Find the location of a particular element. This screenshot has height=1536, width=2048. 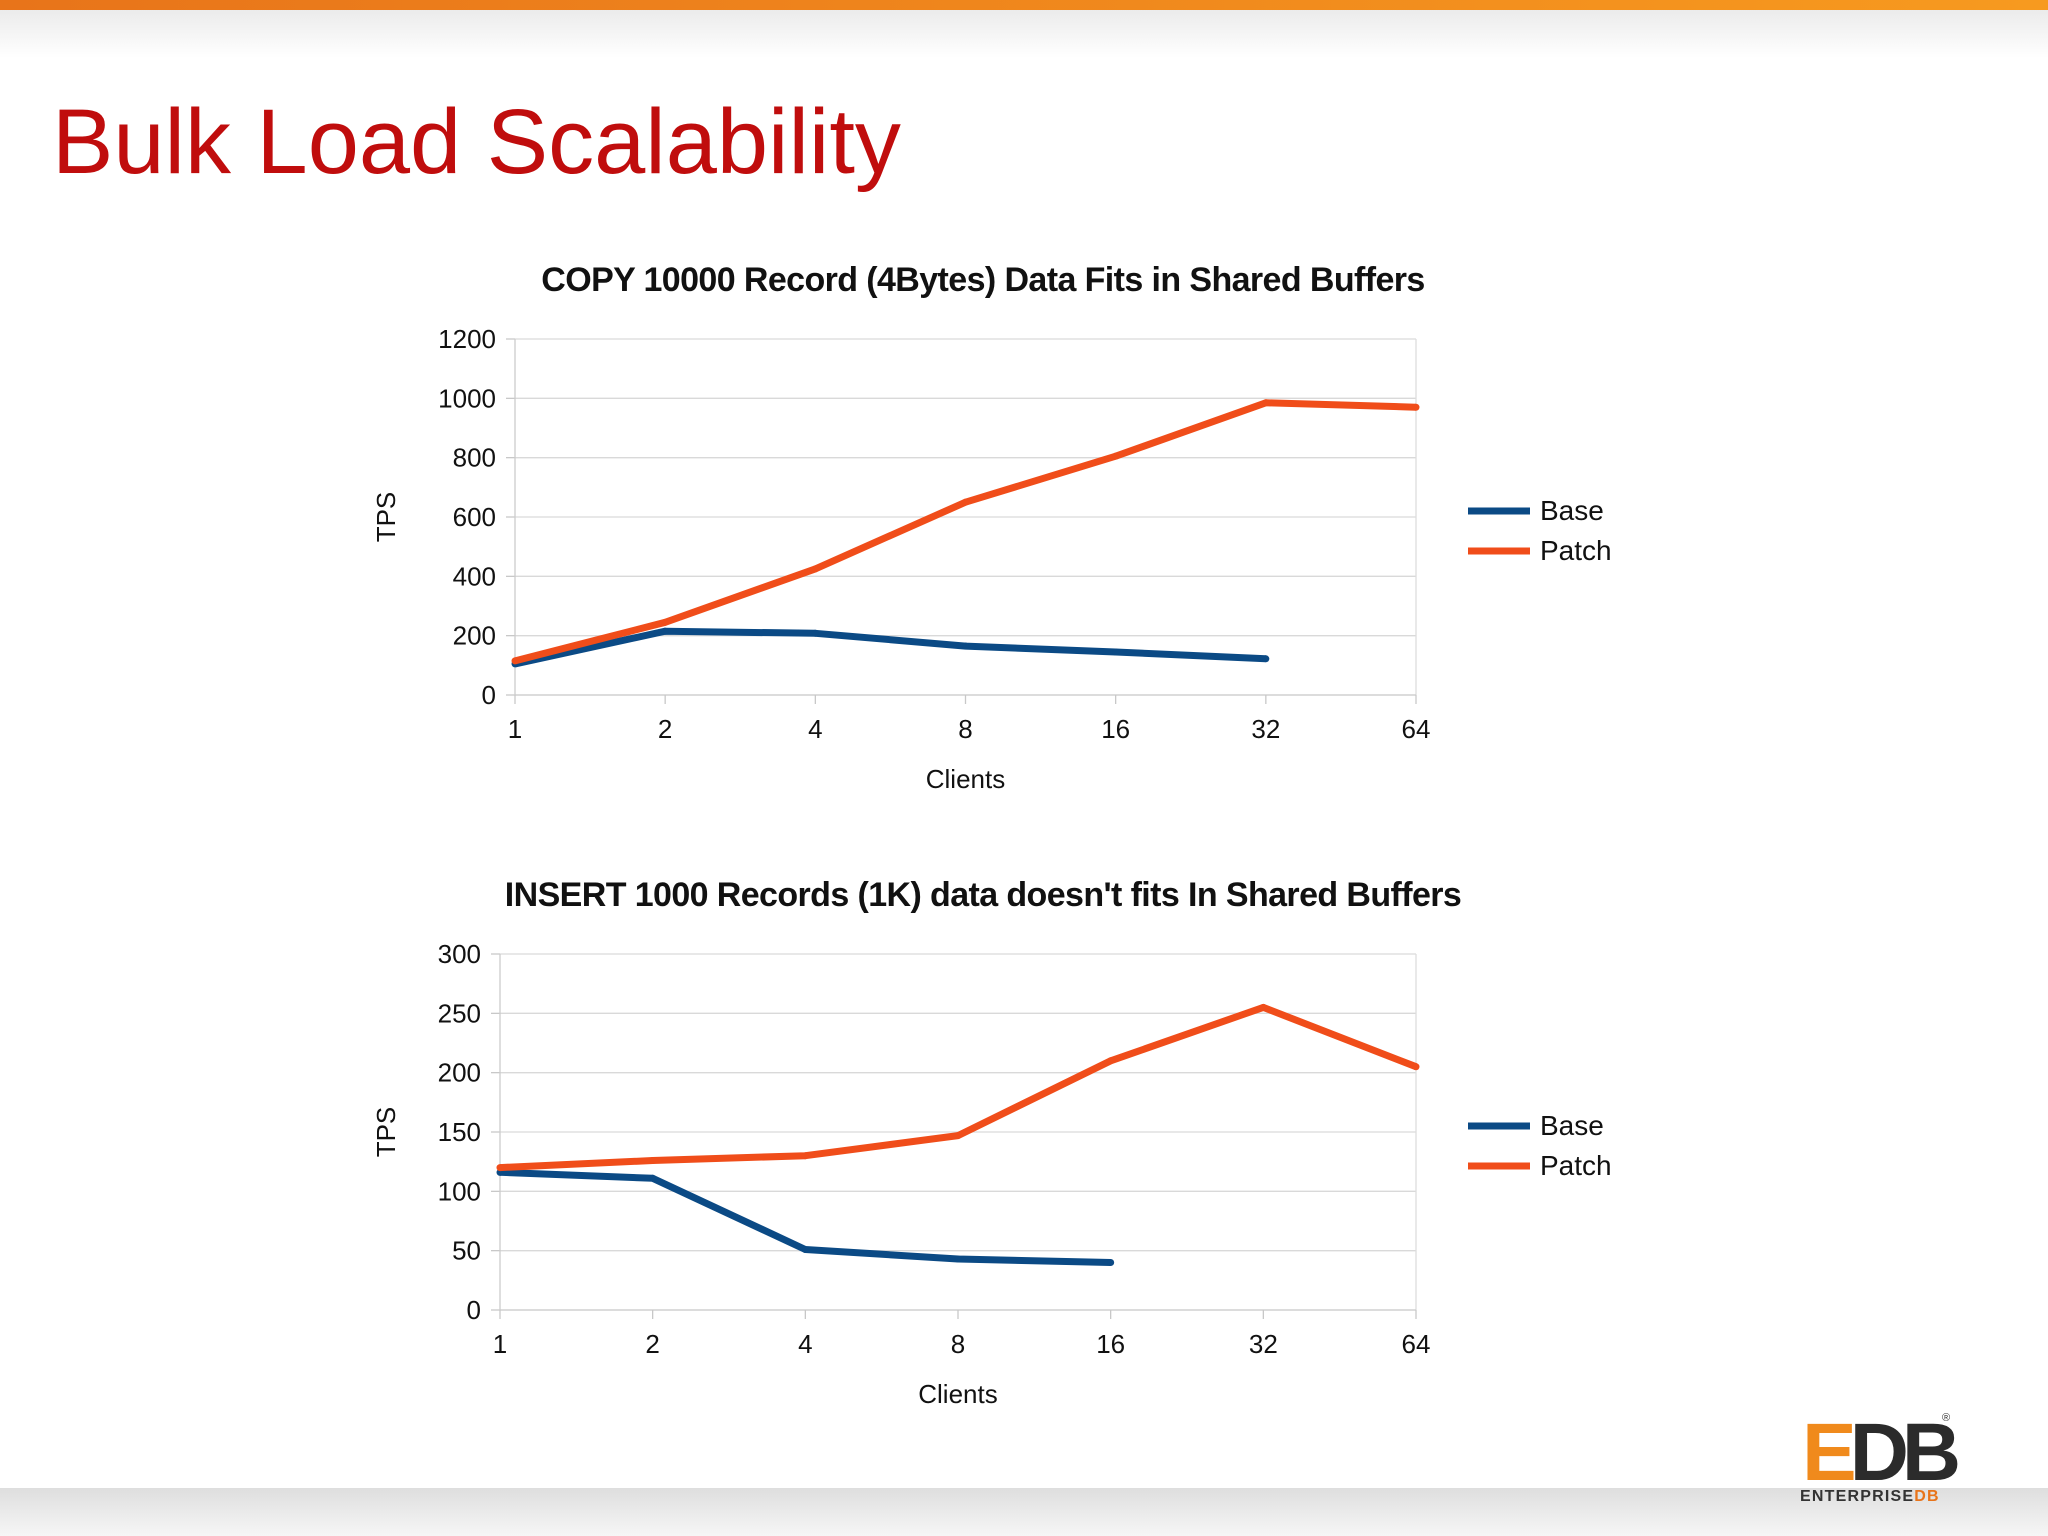

logo-mark: EDB is located at coordinates (1881, 1453).